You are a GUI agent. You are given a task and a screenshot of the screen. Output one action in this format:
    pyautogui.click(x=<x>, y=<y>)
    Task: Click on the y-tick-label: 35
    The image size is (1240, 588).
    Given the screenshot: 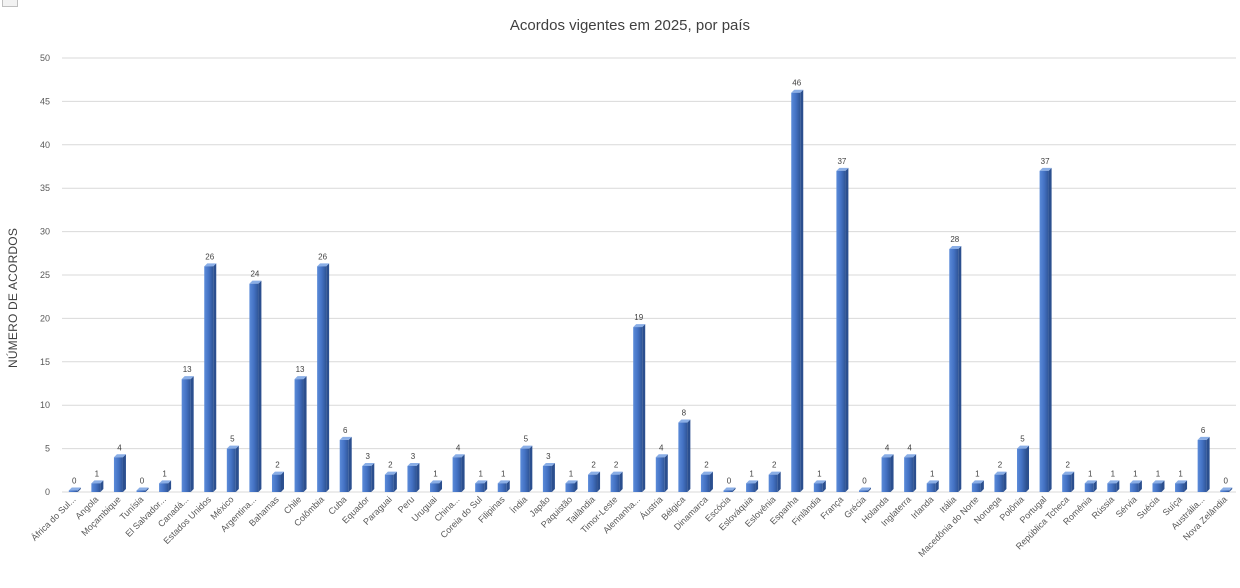 What is the action you would take?
    pyautogui.click(x=45, y=188)
    